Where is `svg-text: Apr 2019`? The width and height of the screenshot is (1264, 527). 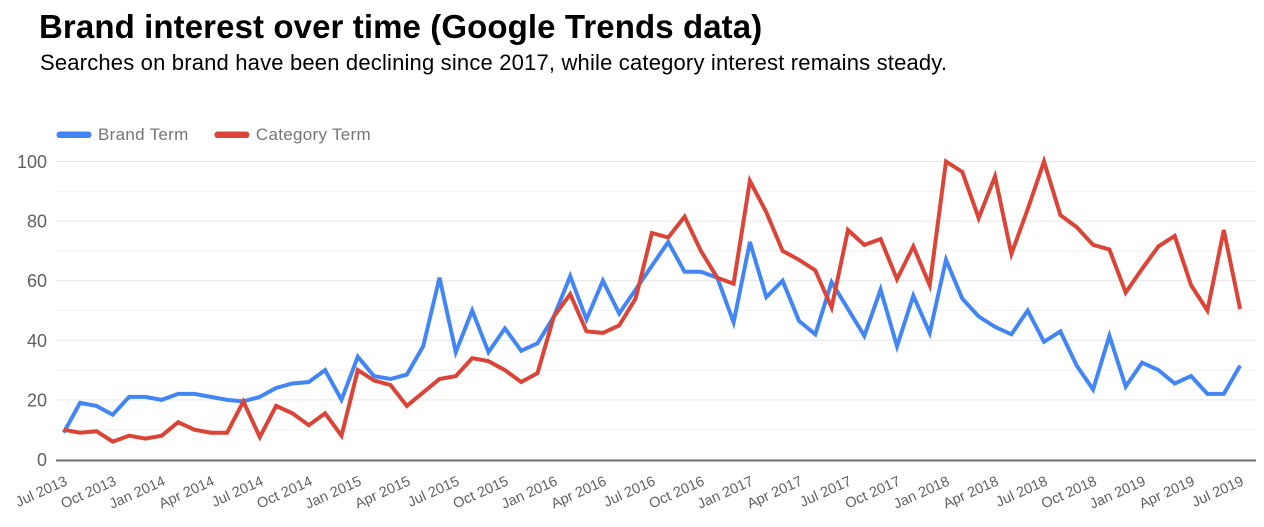
svg-text: Apr 2019 is located at coordinates (1167, 493).